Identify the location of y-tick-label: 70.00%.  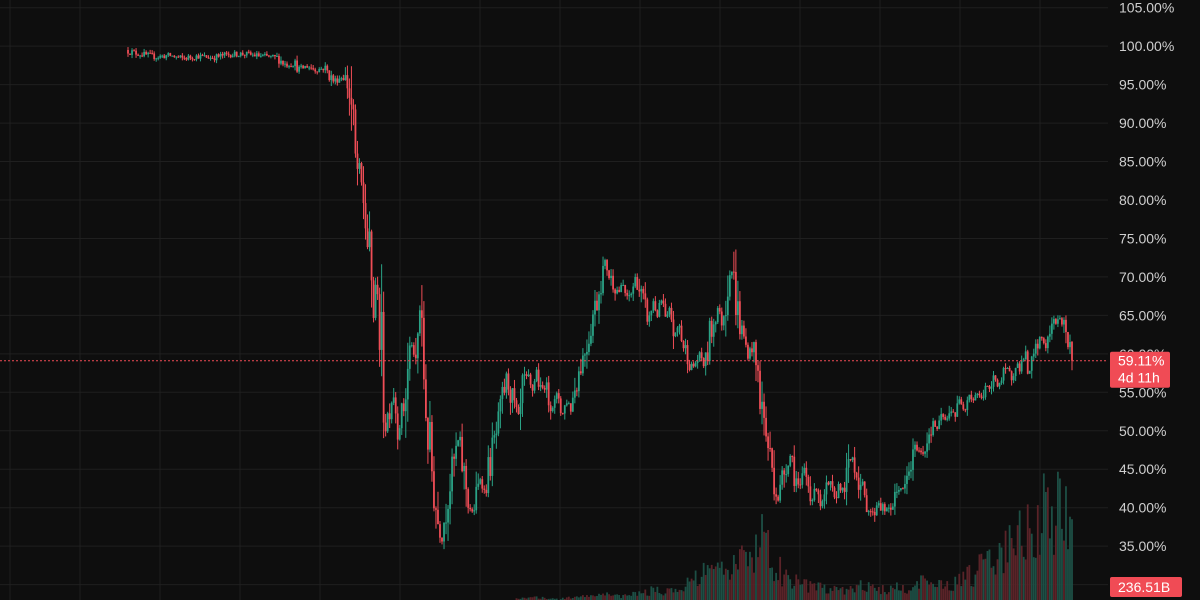
(1142, 277).